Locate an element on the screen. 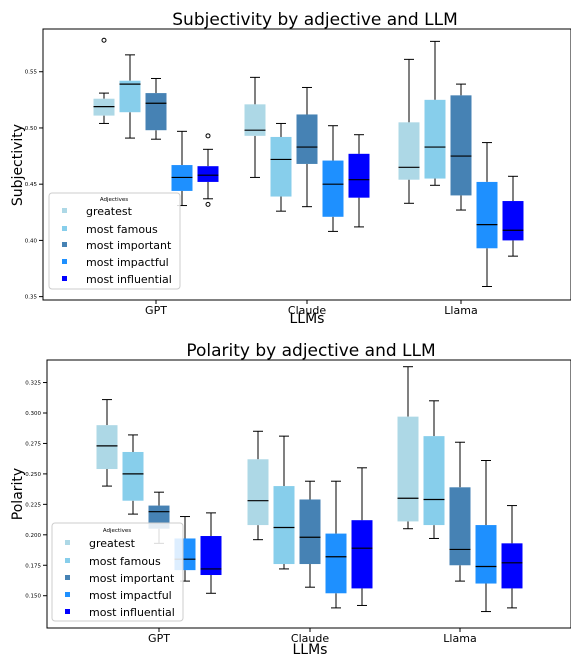 The width and height of the screenshot is (571, 659). y-tick-label: 0.40 is located at coordinates (31, 241).